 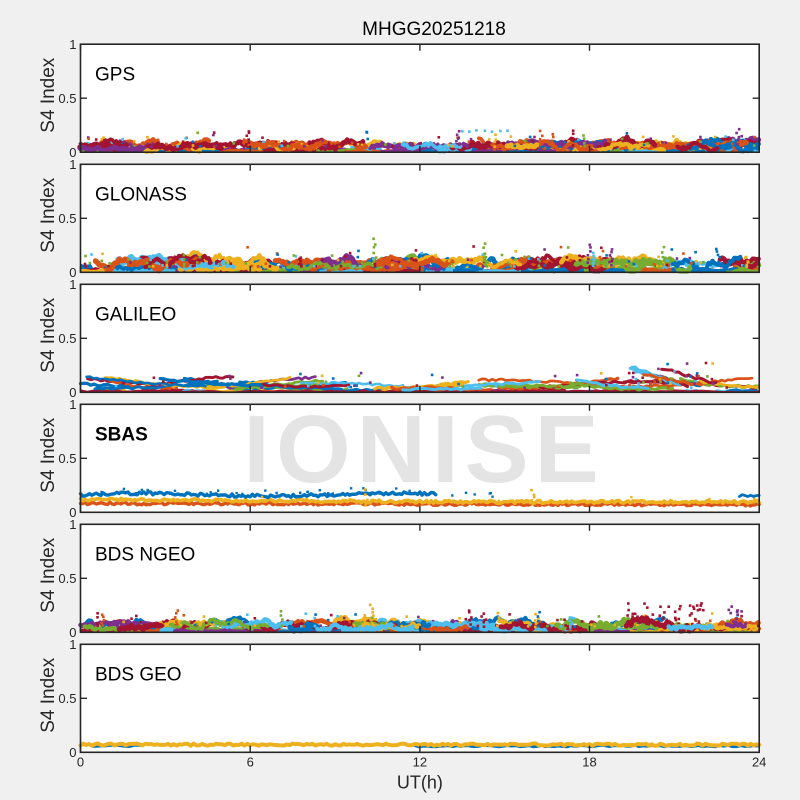 What do you see at coordinates (589, 762) in the screenshot?
I see `svg-text: 18` at bounding box center [589, 762].